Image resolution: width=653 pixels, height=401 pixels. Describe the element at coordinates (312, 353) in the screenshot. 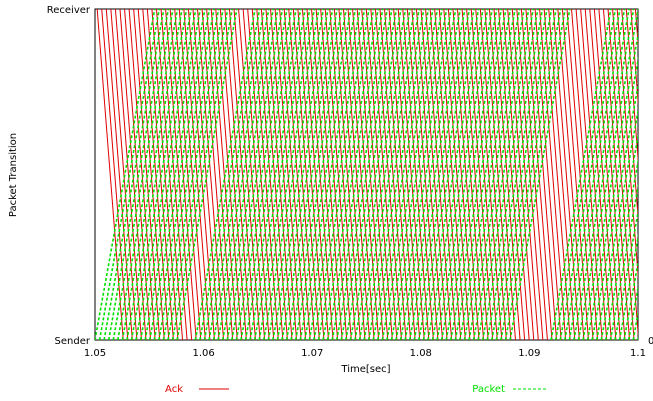

I see `x-tick-3: 1.07` at that location.